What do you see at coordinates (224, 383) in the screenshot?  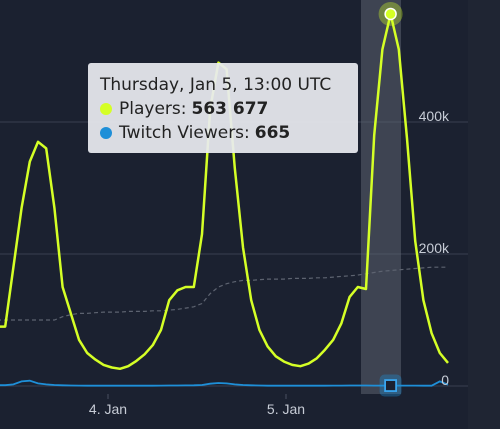 I see `twitch-viewers-line` at bounding box center [224, 383].